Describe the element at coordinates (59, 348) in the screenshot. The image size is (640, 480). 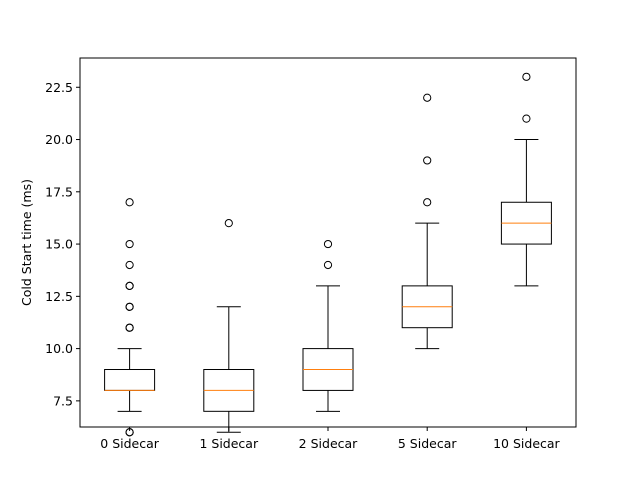
I see `y-tick-label: 10.0` at that location.